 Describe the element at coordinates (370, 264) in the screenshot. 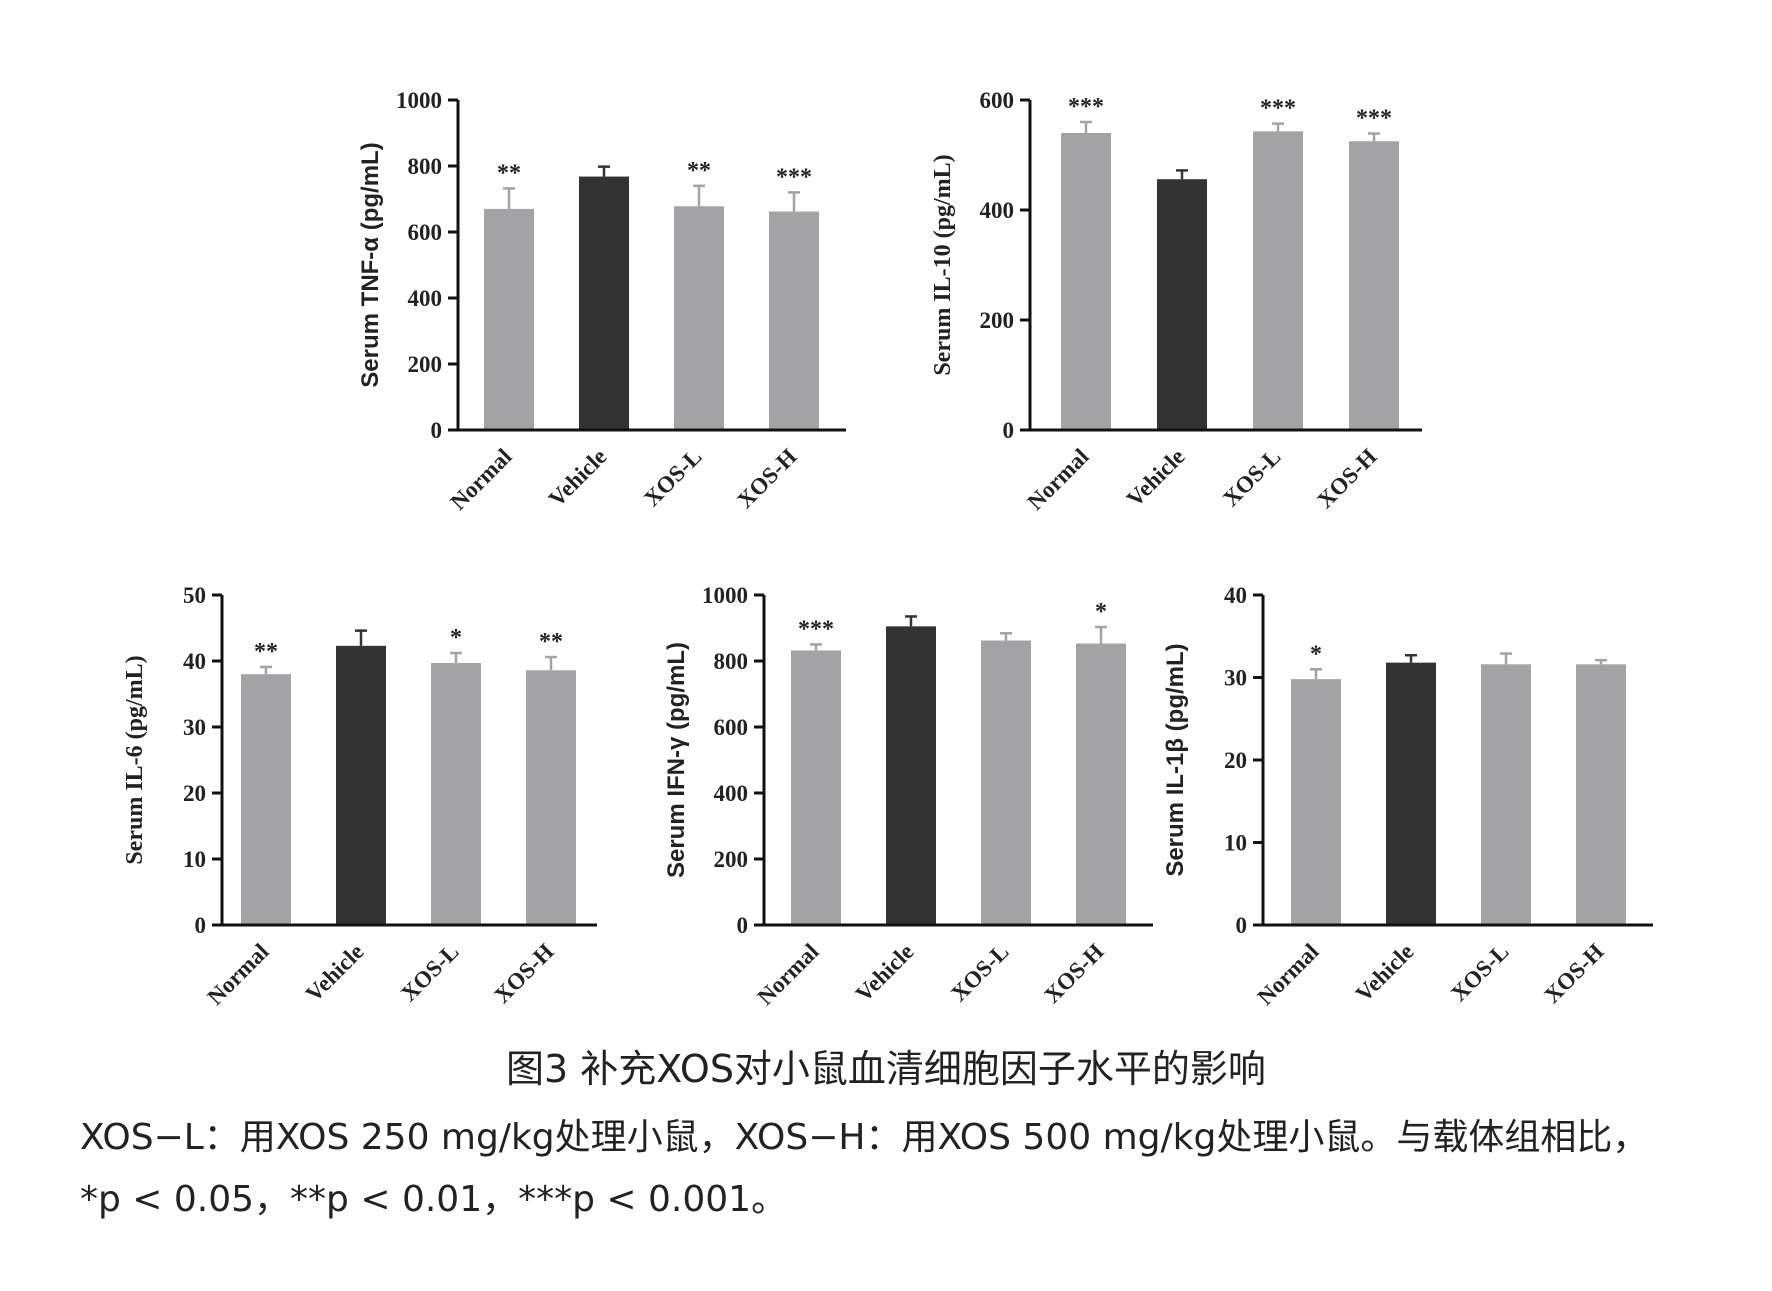

I see `y-axis-label: Serum TNF-α (pg/mL)` at that location.